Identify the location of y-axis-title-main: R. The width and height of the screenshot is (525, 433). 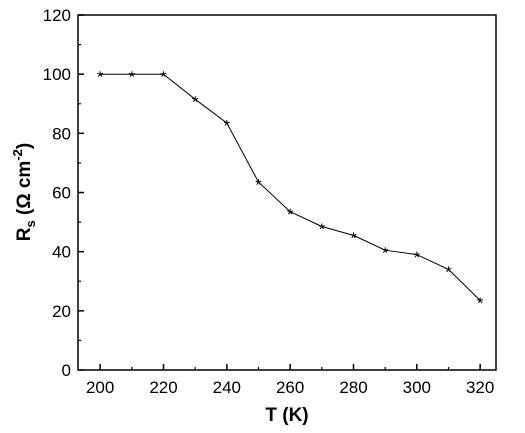
(24, 234).